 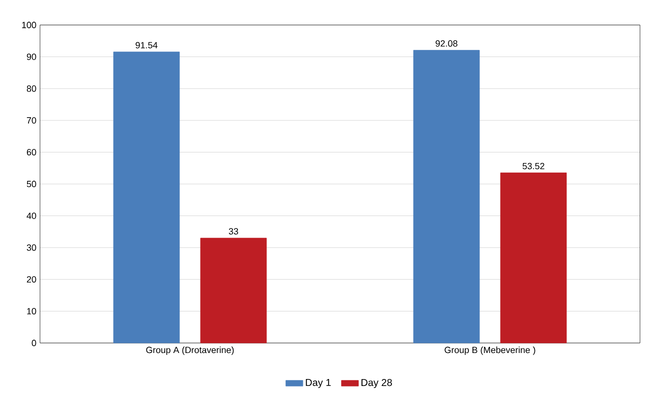 What do you see at coordinates (31, 88) in the screenshot?
I see `y-tick-label: 80` at bounding box center [31, 88].